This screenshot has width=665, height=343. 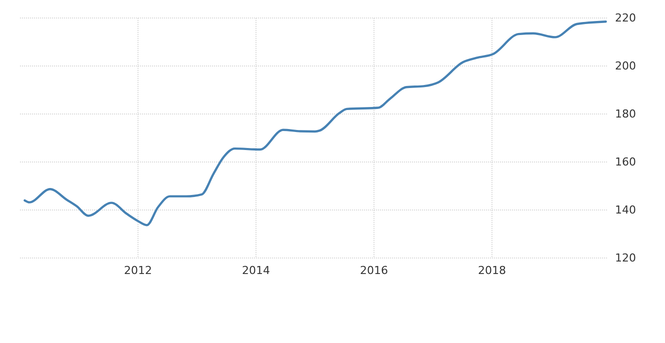 I want to click on y-tick-label: 220, so click(x=625, y=18).